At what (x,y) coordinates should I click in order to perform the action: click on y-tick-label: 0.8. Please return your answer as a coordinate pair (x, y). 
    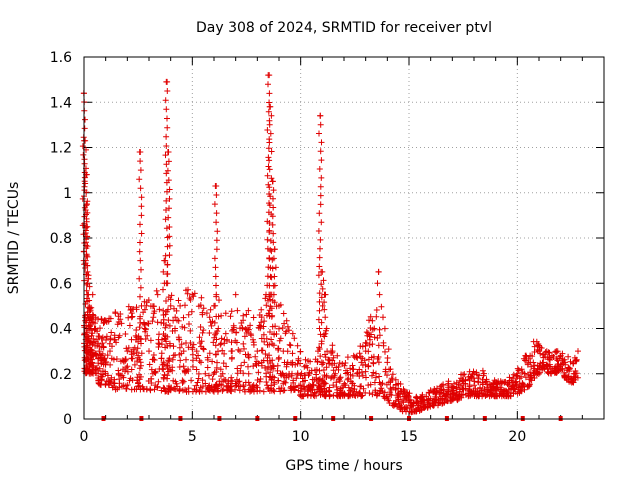
    Looking at the image, I should click on (61, 239).